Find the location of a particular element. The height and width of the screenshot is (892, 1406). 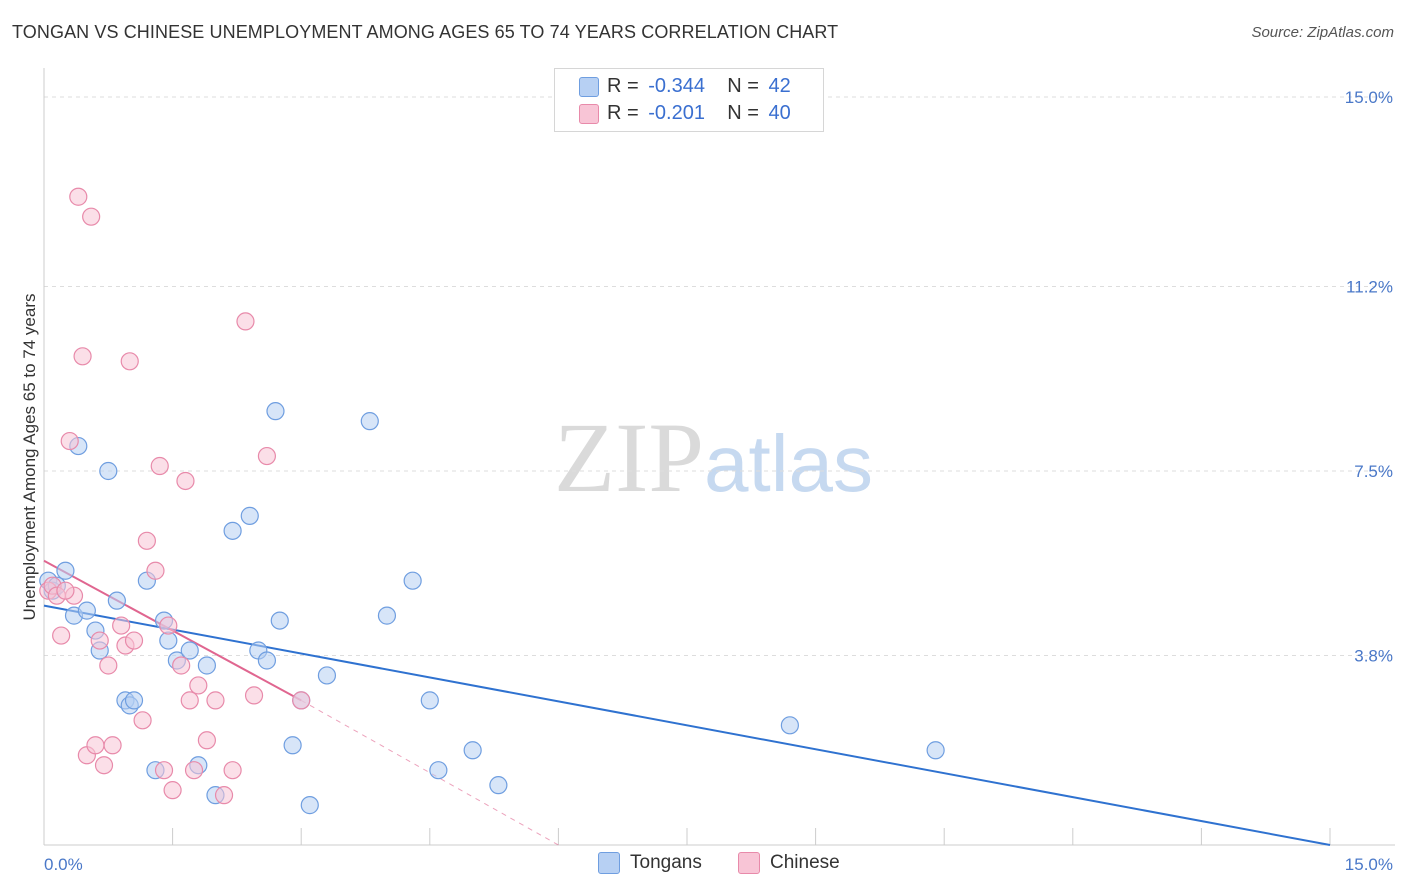

legend-item-chinese: Chinese is located at coordinates (789, 863).